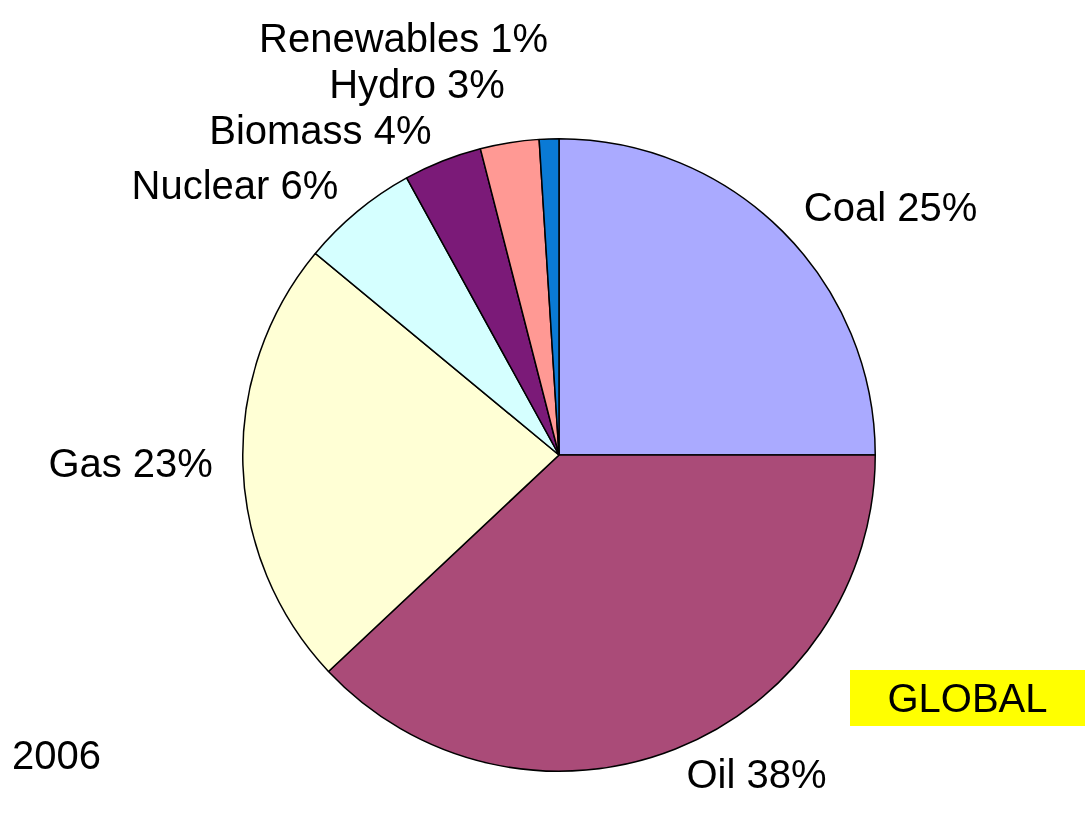 The height and width of the screenshot is (832, 1085). What do you see at coordinates (404, 38) in the screenshot?
I see `slice-label: Renewables 1%` at bounding box center [404, 38].